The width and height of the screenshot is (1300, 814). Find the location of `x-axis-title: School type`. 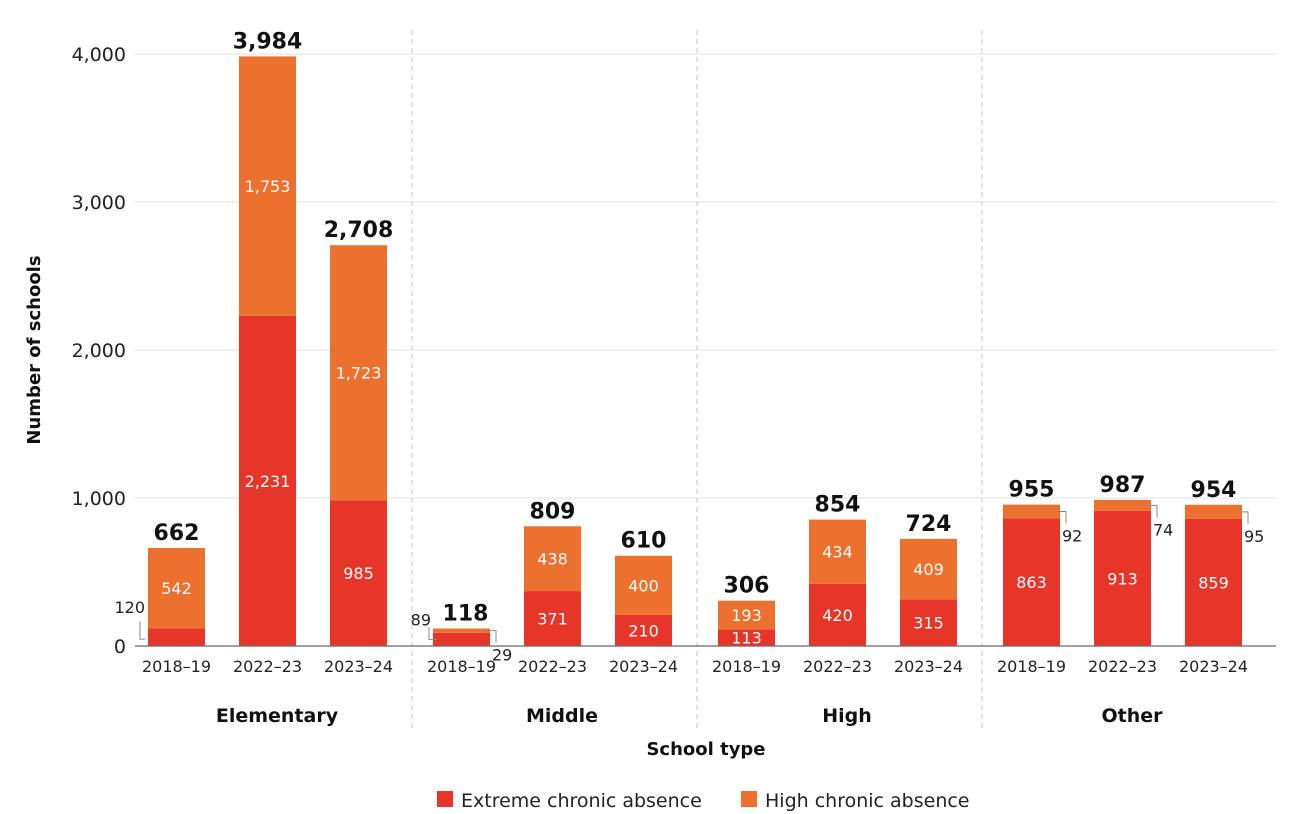

x-axis-title: School type is located at coordinates (705, 749).